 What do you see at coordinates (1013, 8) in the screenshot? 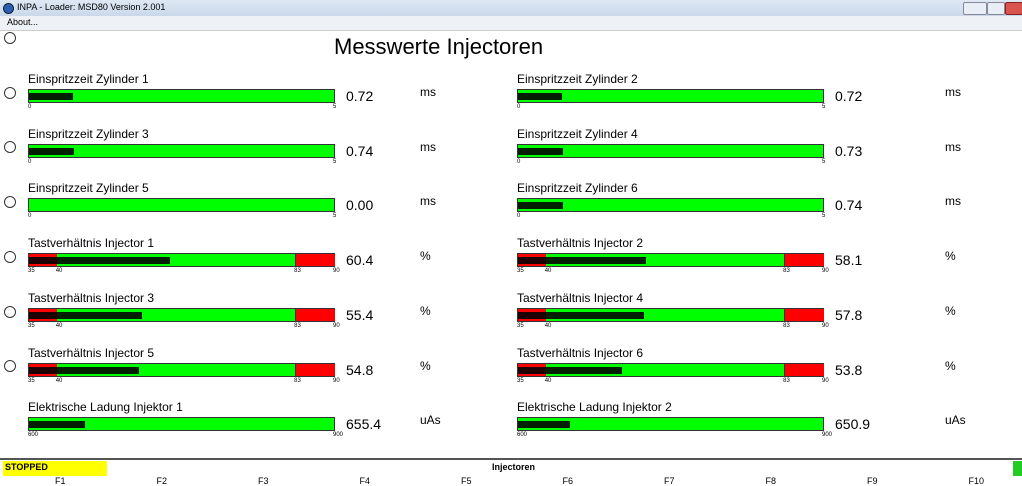
I see `close` at bounding box center [1013, 8].